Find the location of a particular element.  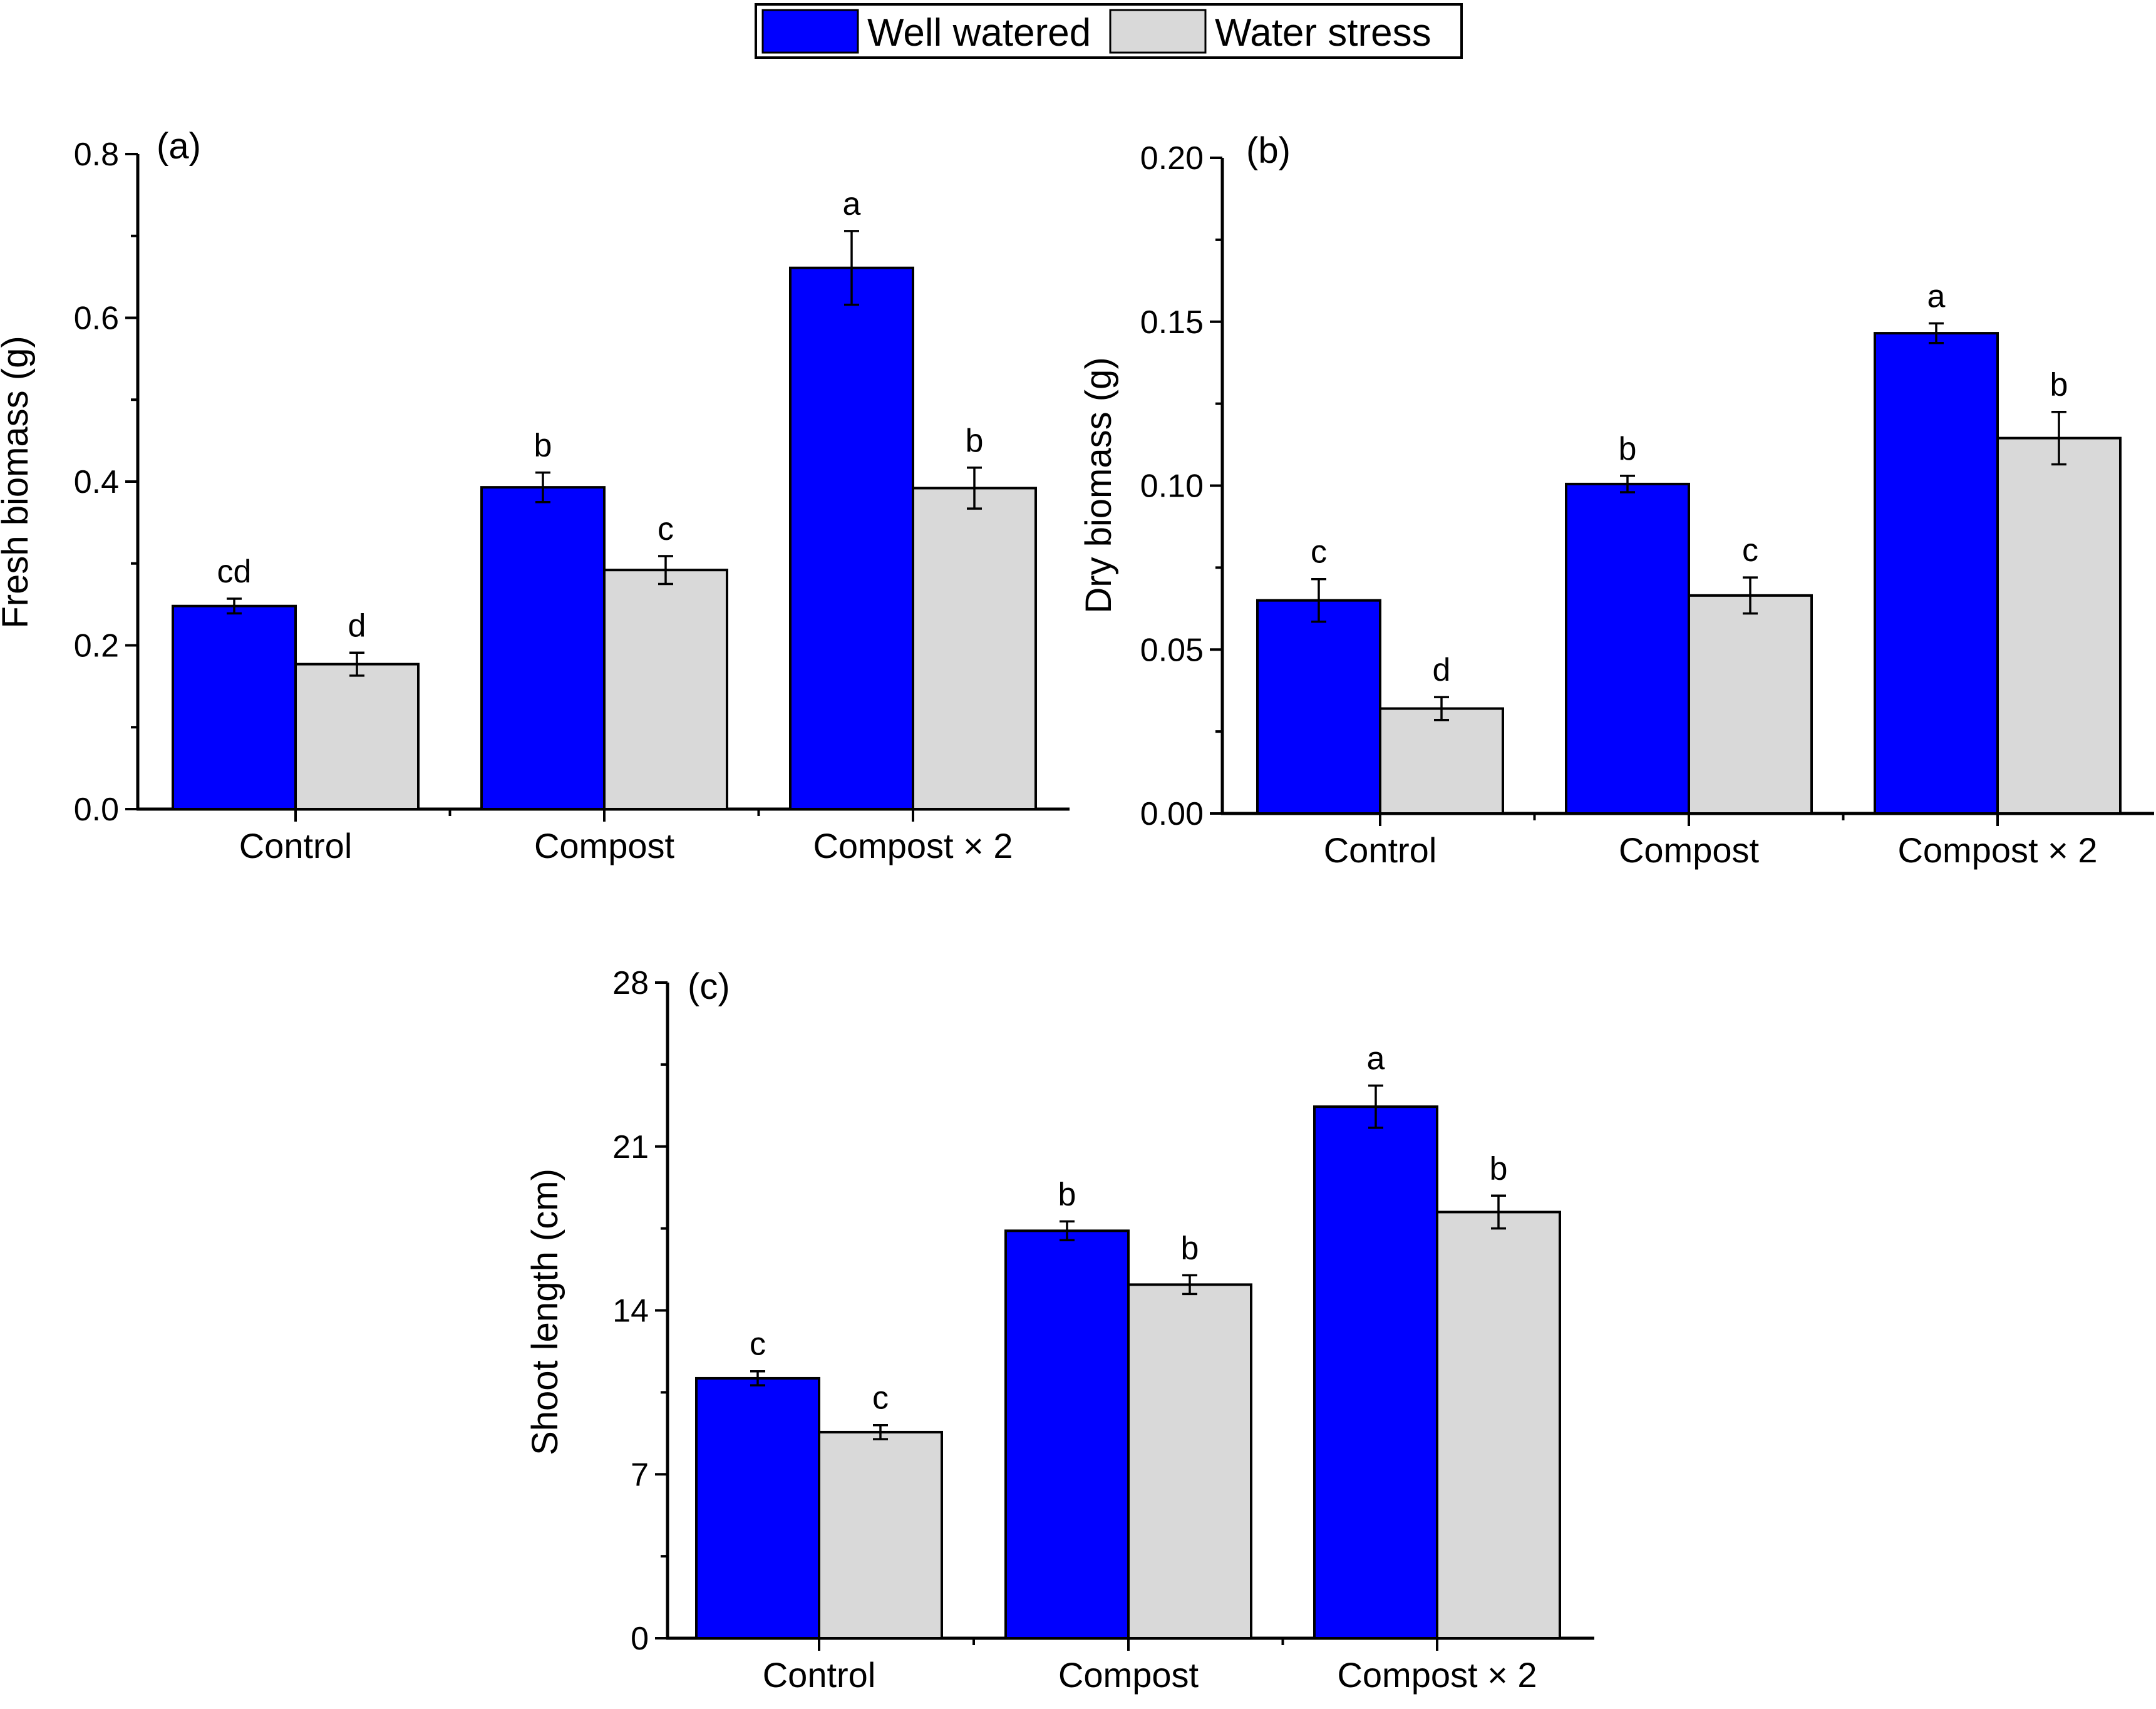

significance-letter: cd is located at coordinates (234, 572).